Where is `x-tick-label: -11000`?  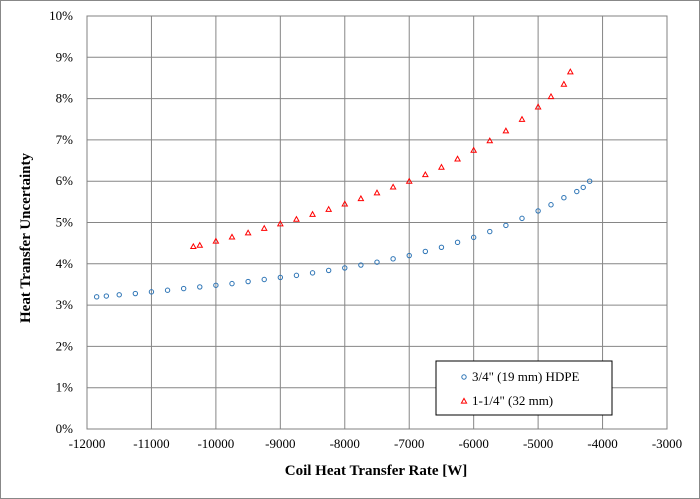 x-tick-label: -11000 is located at coordinates (151, 443).